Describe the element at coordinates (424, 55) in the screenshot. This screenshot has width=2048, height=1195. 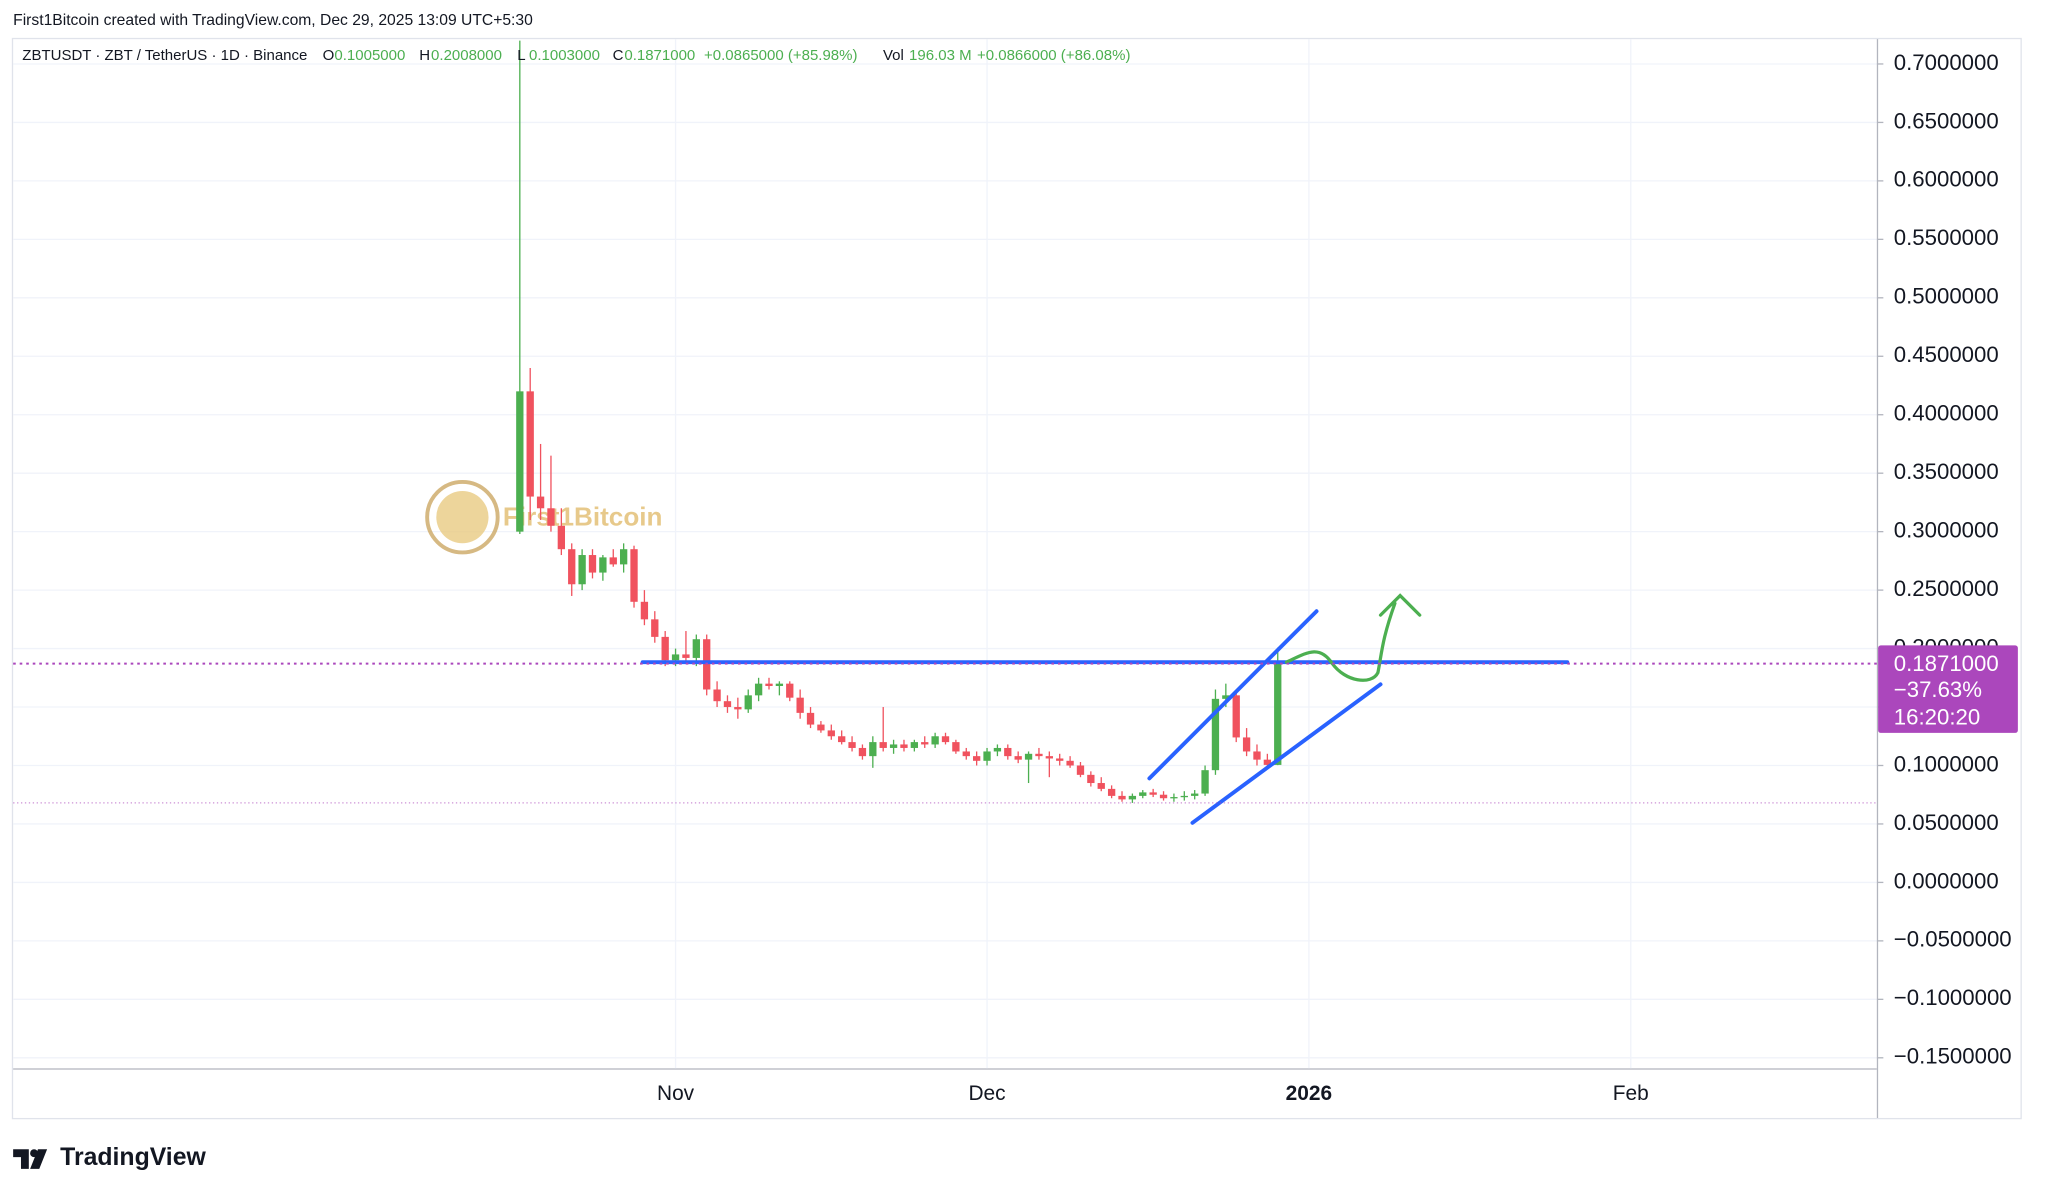
I see `legend-key: H` at that location.